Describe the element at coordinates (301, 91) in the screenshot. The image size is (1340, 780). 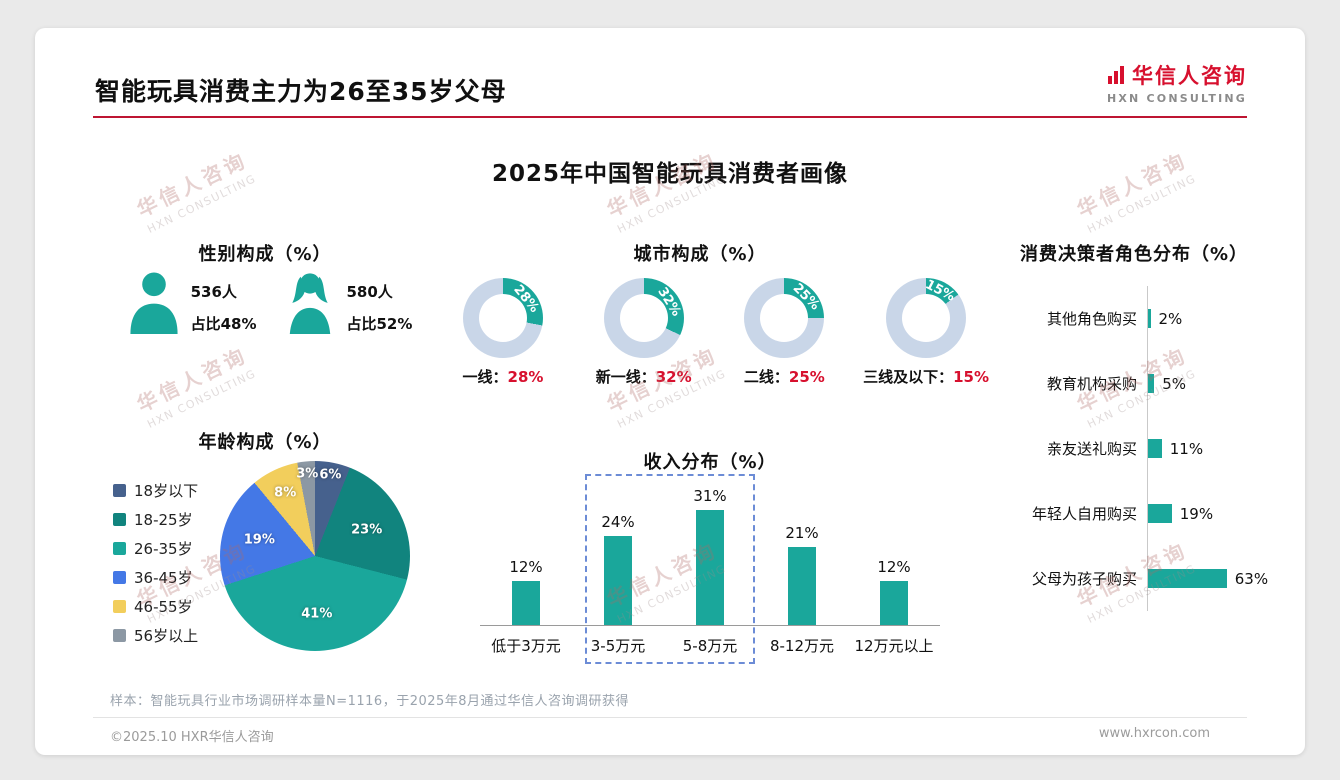
I see `page-title: 智能玩具消费主力为26至35岁父母` at that location.